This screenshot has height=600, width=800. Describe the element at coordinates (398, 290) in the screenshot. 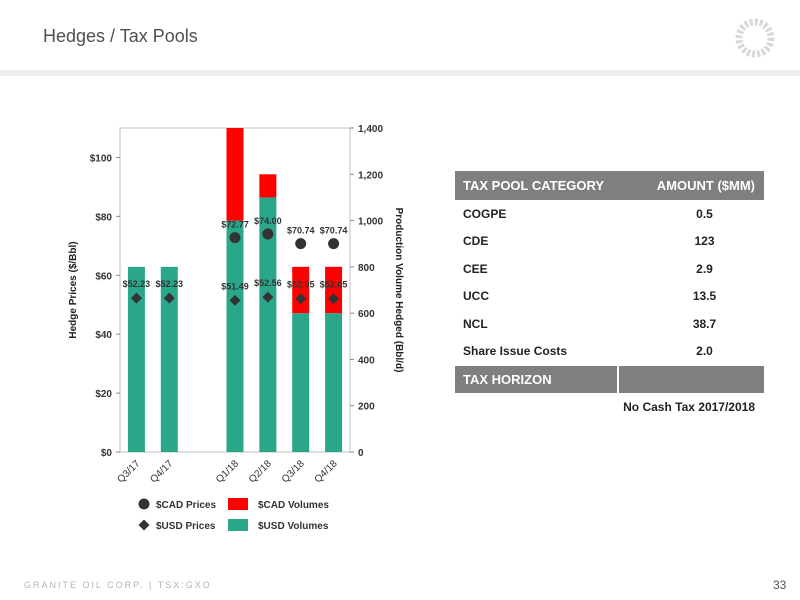

I see `y2-axis-label: Production Volume Hedged (Bbl/d)` at that location.